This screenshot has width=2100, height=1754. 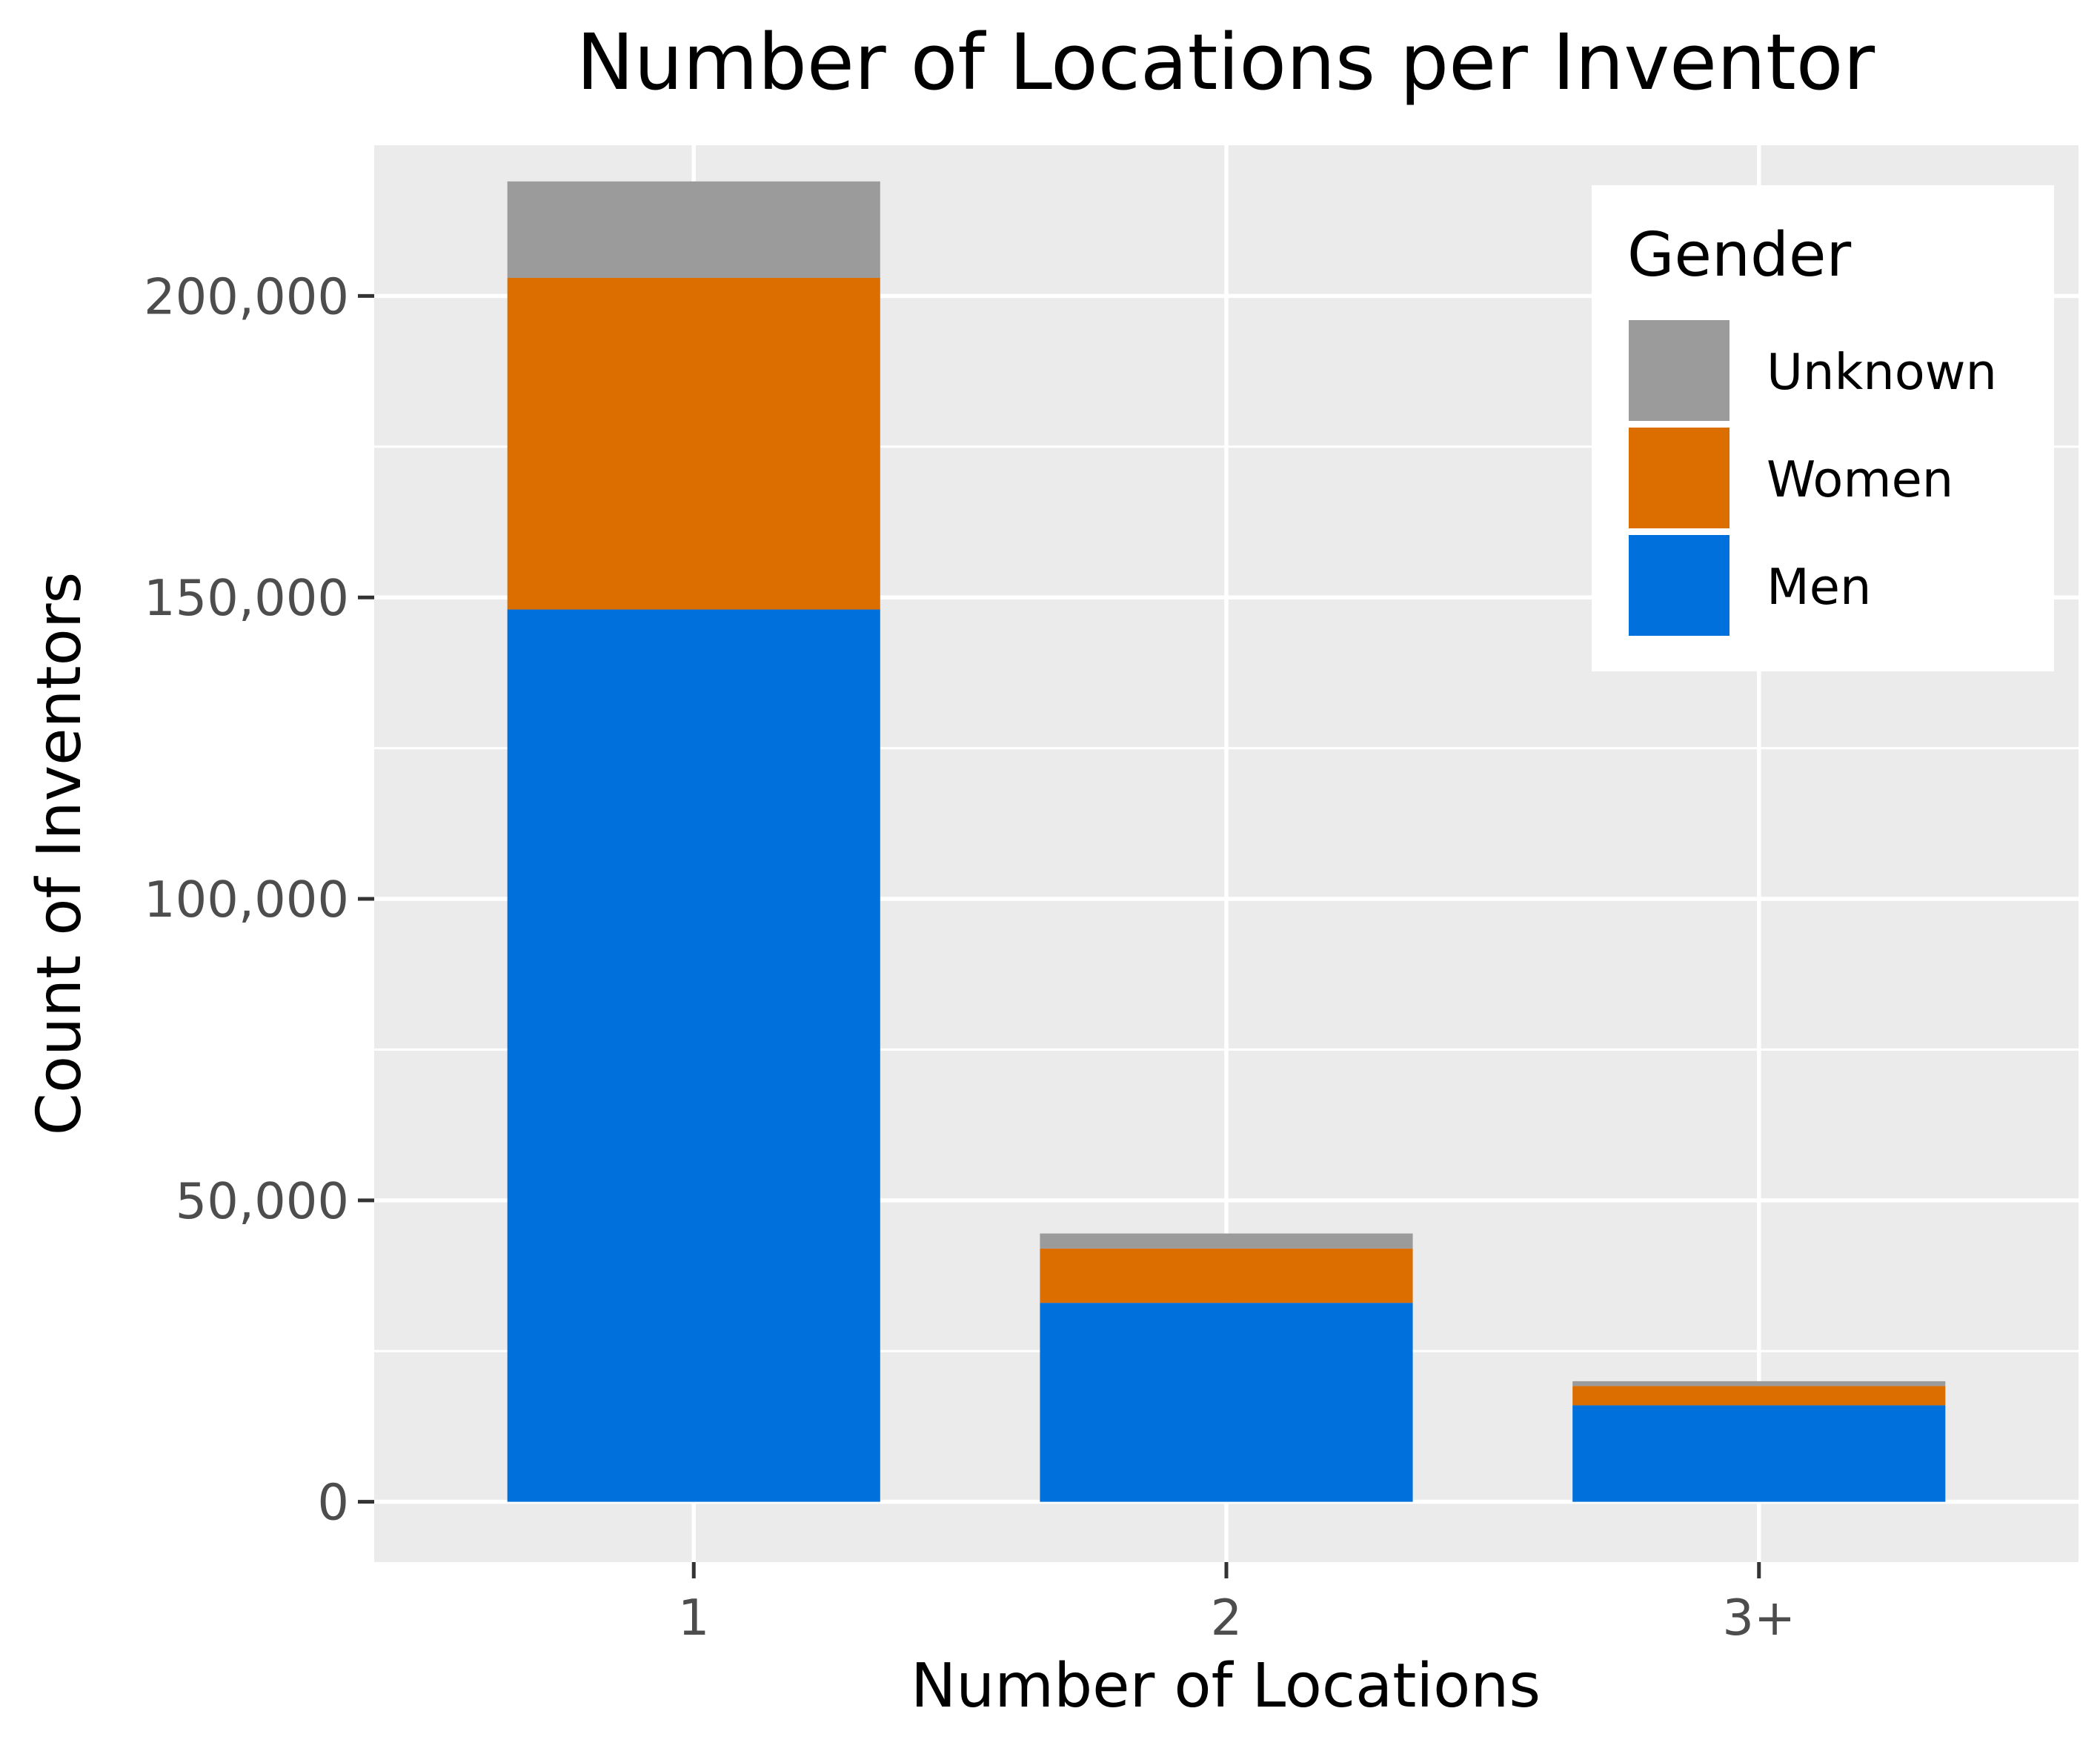 I want to click on y-tick-label: 0, so click(x=333, y=1503).